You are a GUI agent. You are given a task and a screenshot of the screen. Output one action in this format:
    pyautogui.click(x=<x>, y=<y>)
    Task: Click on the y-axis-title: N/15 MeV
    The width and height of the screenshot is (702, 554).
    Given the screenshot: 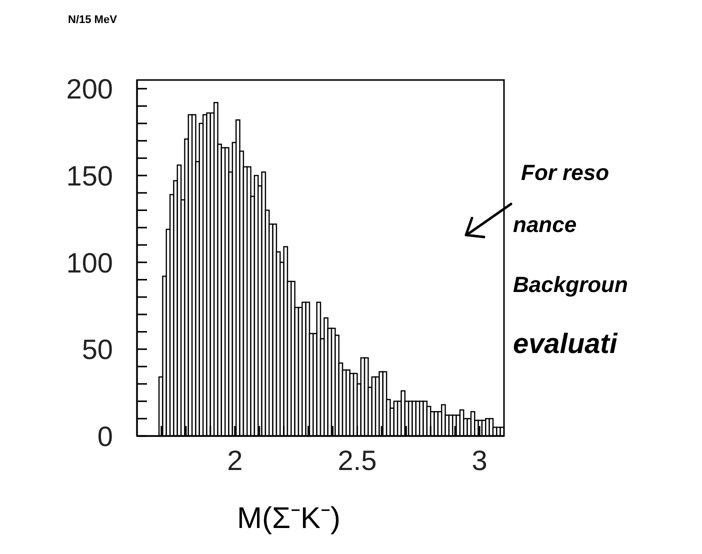 What is the action you would take?
    pyautogui.click(x=92, y=20)
    